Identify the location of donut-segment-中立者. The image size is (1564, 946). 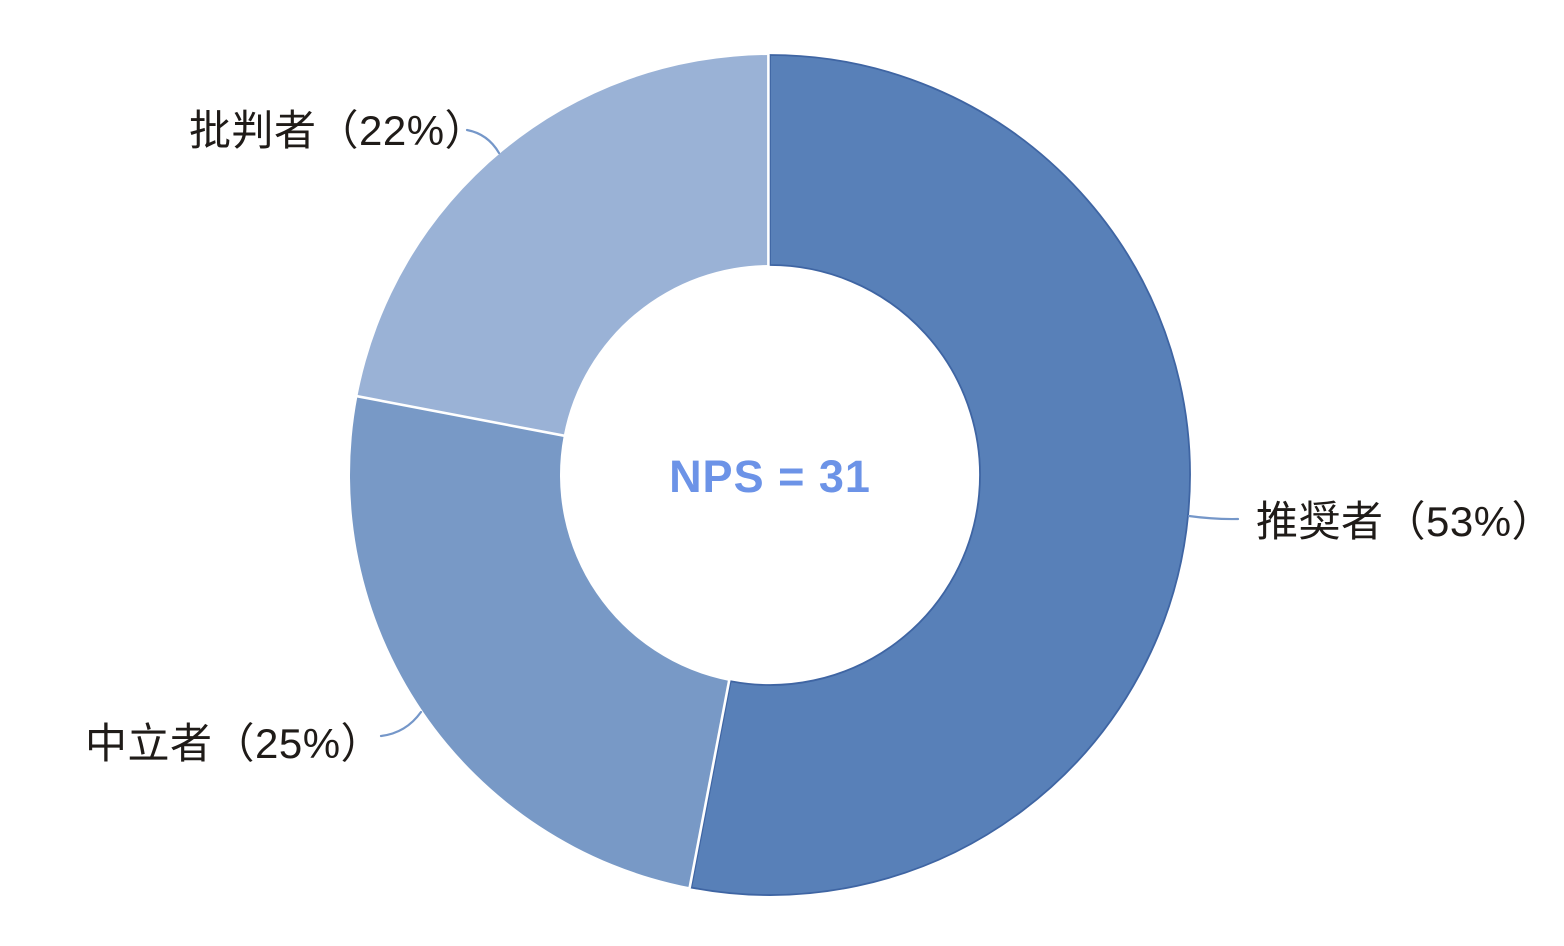
(540, 642).